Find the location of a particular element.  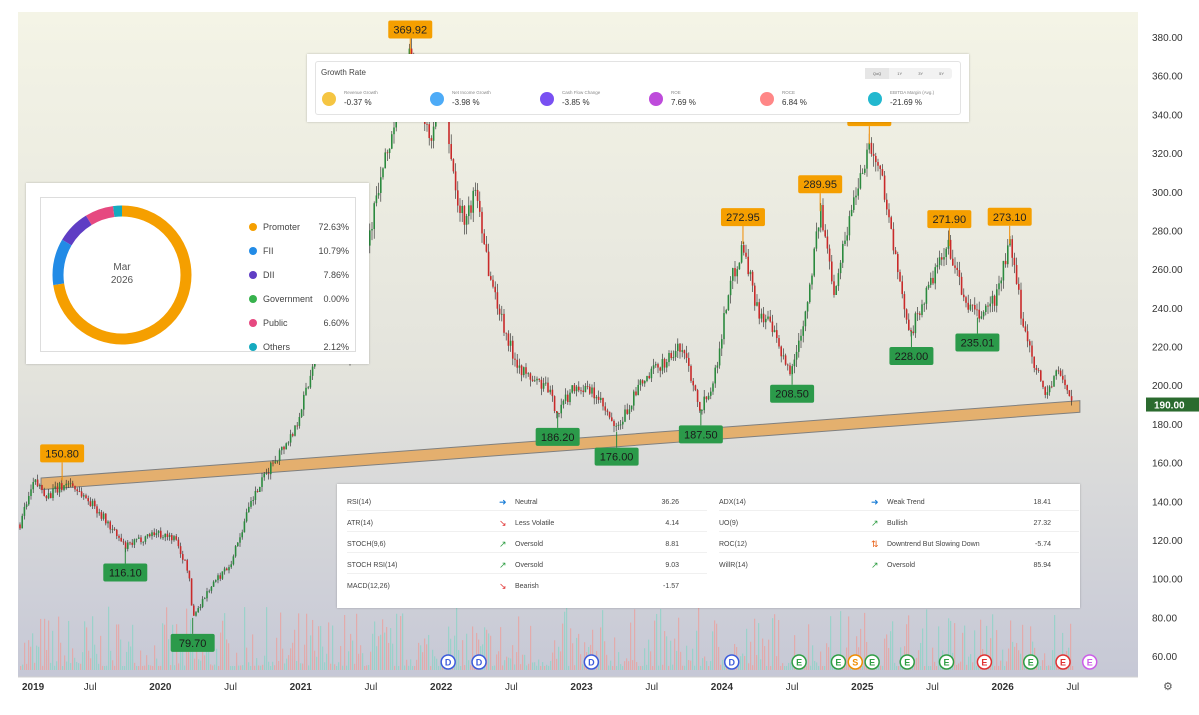

tab-qoq: QoQ is located at coordinates (877, 73).